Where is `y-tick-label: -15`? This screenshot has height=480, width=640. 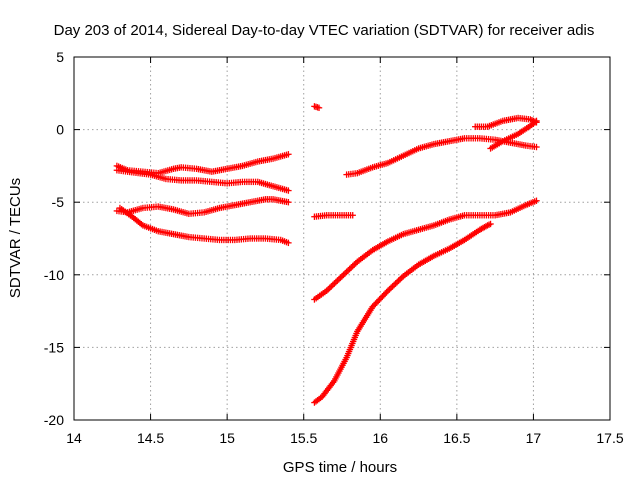 y-tick-label: -15 is located at coordinates (54, 347).